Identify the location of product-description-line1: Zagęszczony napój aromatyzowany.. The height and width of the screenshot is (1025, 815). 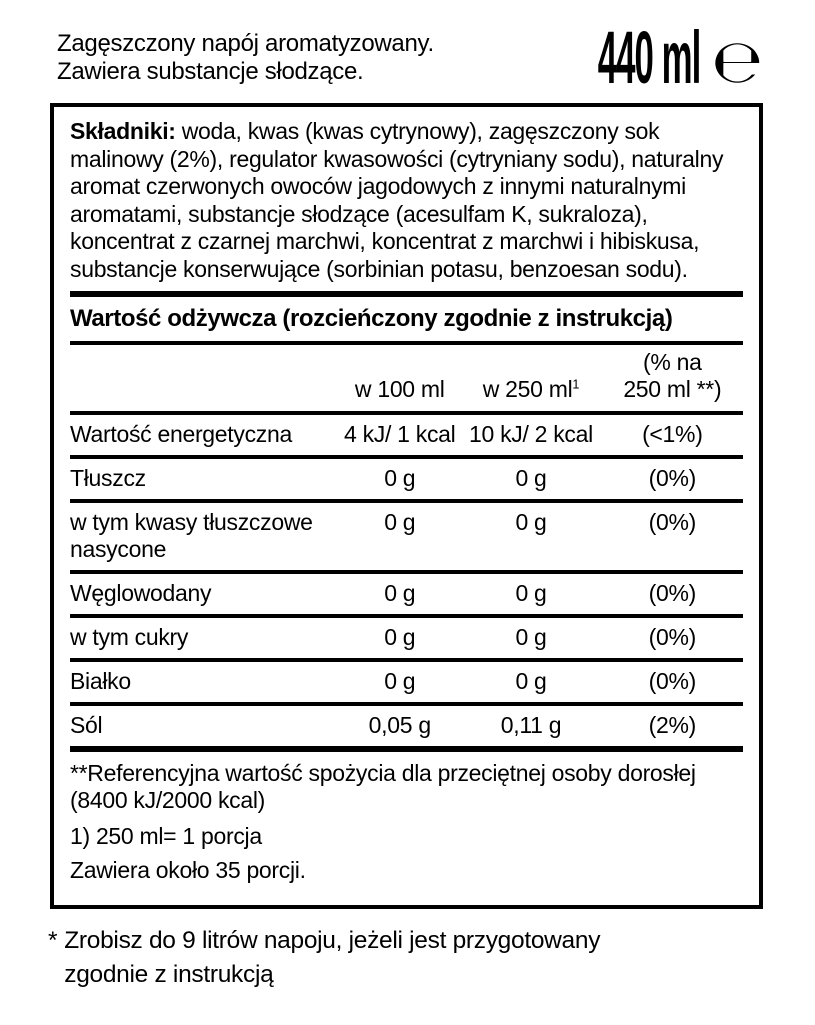
(245, 43).